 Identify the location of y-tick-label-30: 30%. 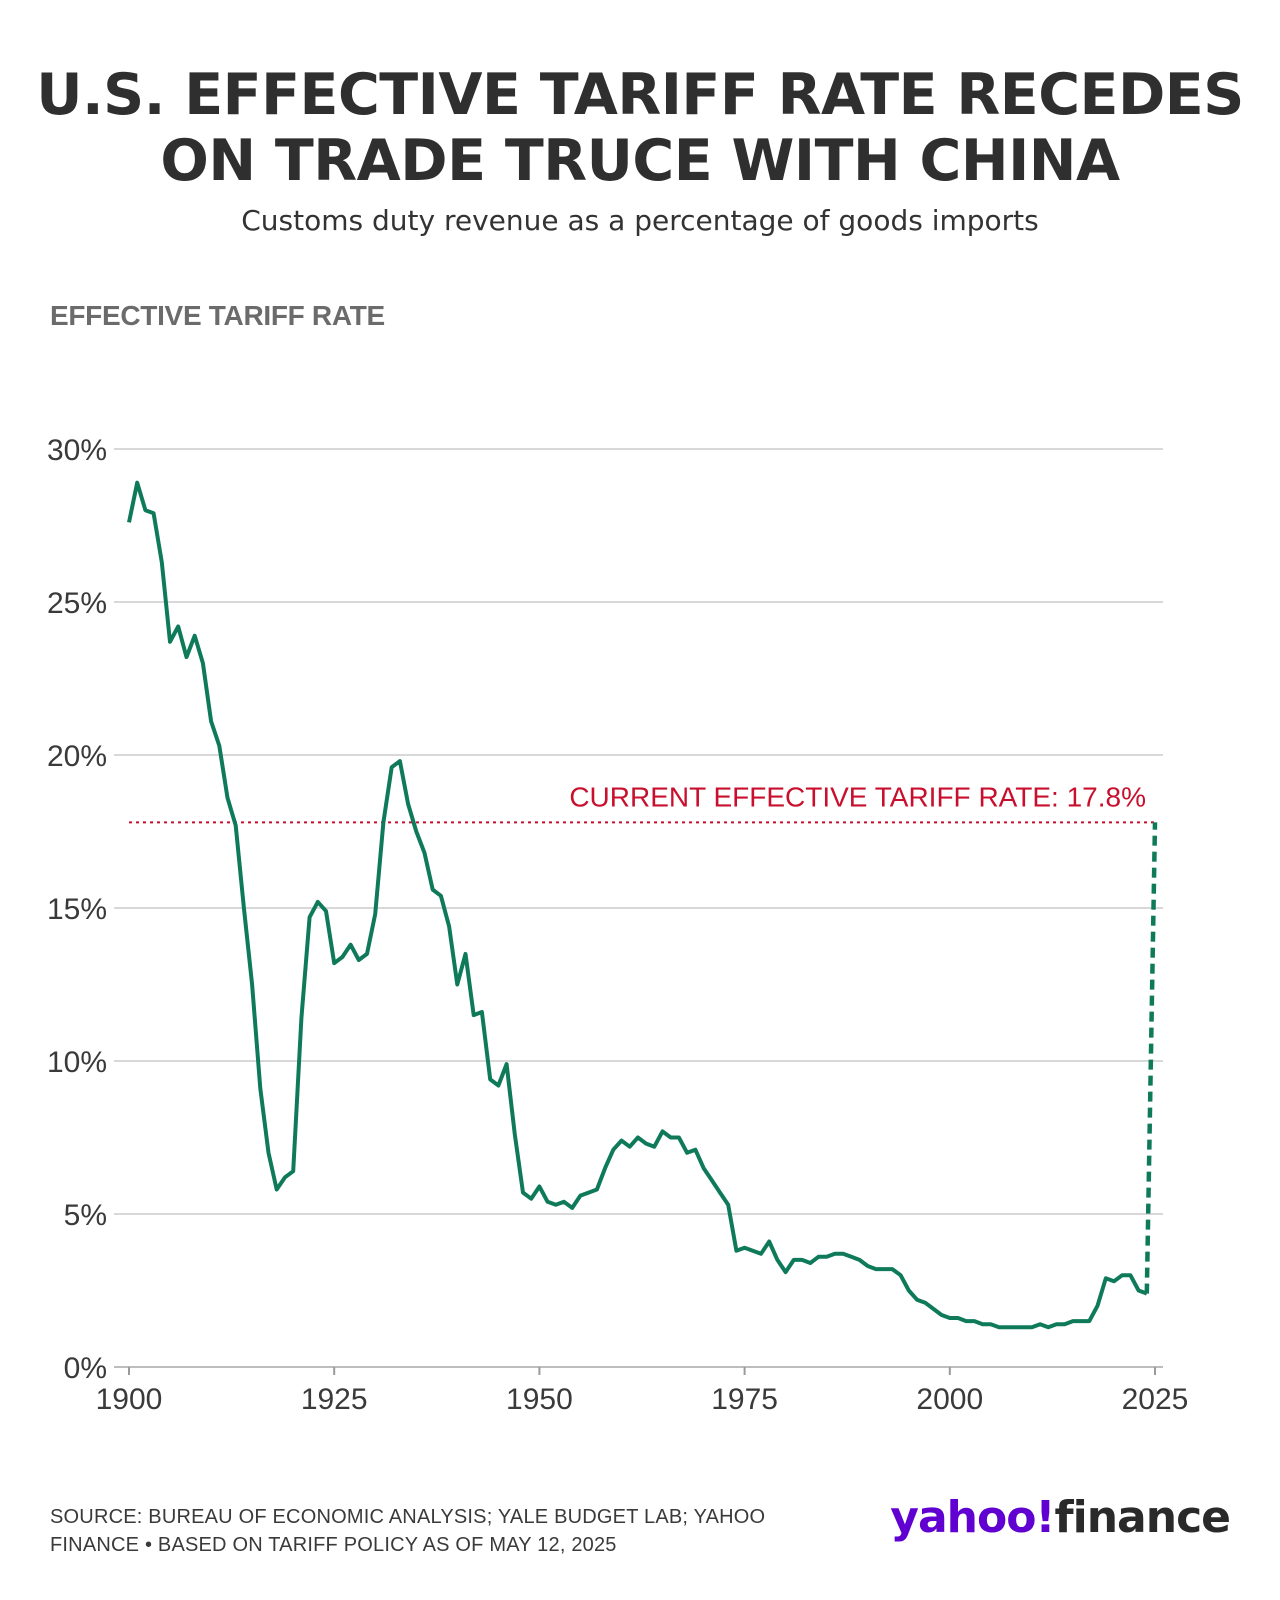
(77, 450).